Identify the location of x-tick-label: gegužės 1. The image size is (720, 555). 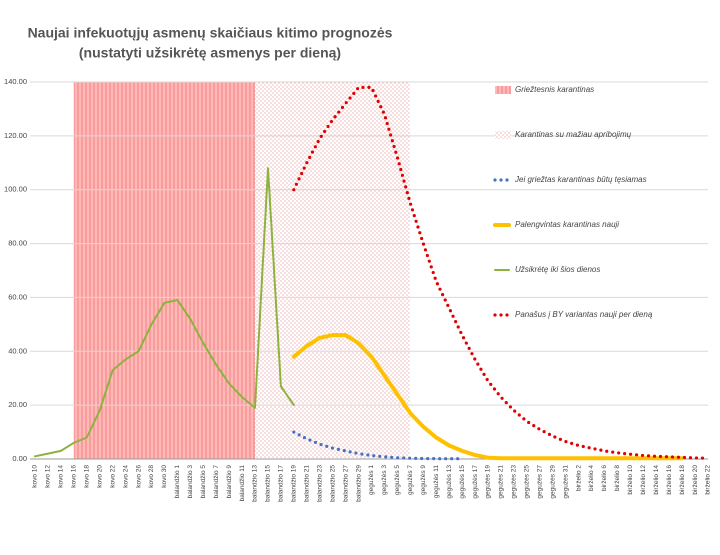
(371, 480).